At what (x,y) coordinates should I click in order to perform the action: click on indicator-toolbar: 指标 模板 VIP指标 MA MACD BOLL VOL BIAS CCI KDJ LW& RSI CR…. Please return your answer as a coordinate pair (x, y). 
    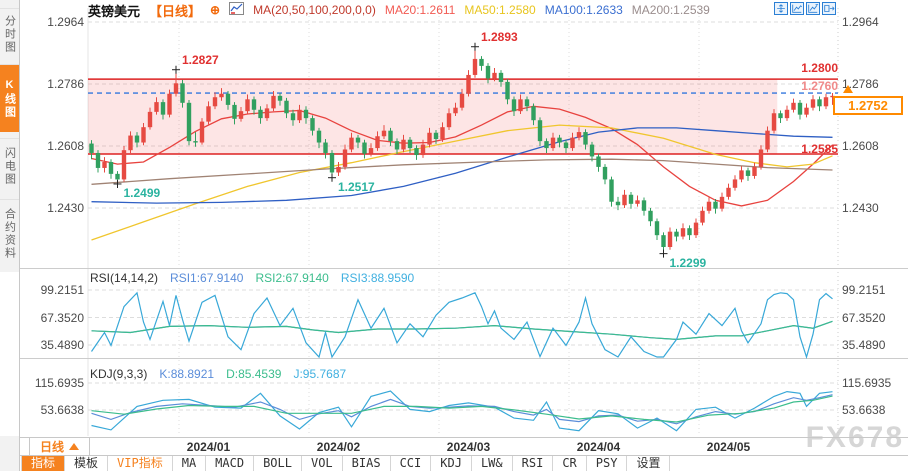
    Looking at the image, I should click on (464, 463).